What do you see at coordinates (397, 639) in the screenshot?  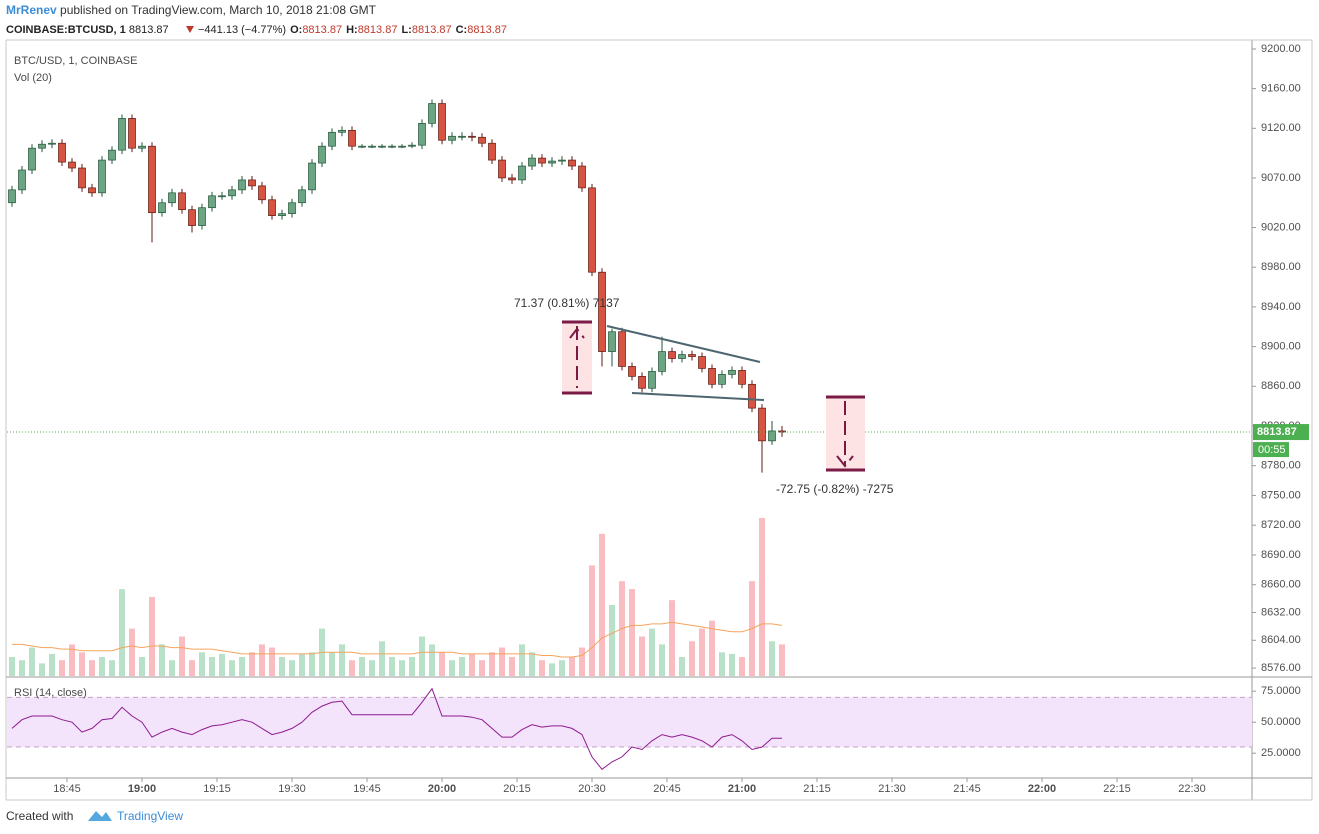 I see `volume-ma` at bounding box center [397, 639].